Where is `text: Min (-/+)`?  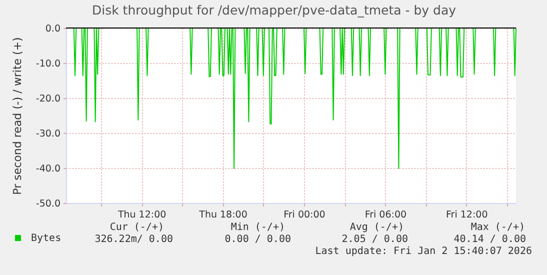
text: Min (-/+) is located at coordinates (257, 227).